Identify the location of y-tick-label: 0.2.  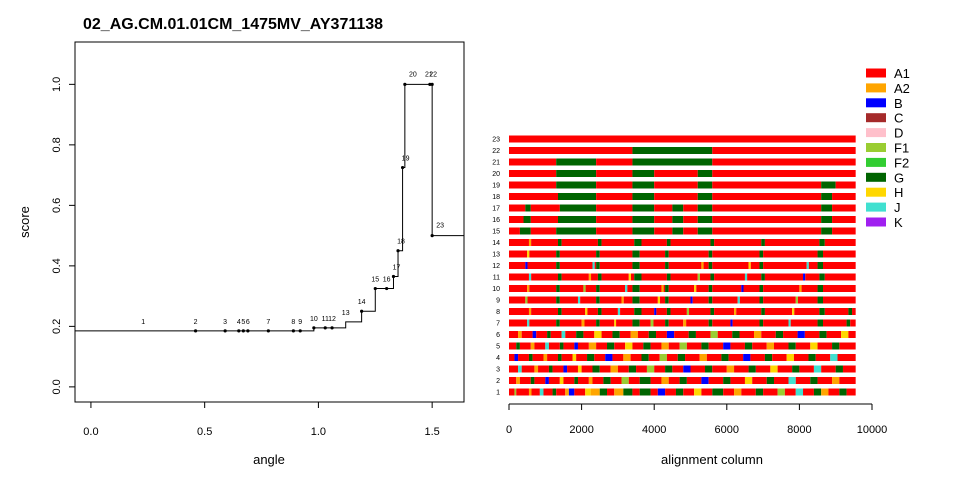
(57, 326).